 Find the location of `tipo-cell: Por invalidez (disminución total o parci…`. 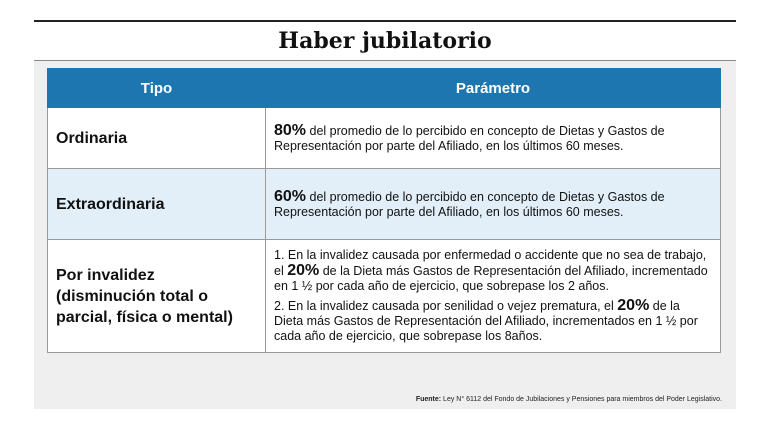

tipo-cell: Por invalidez (disminución total o parci… is located at coordinates (156, 296).